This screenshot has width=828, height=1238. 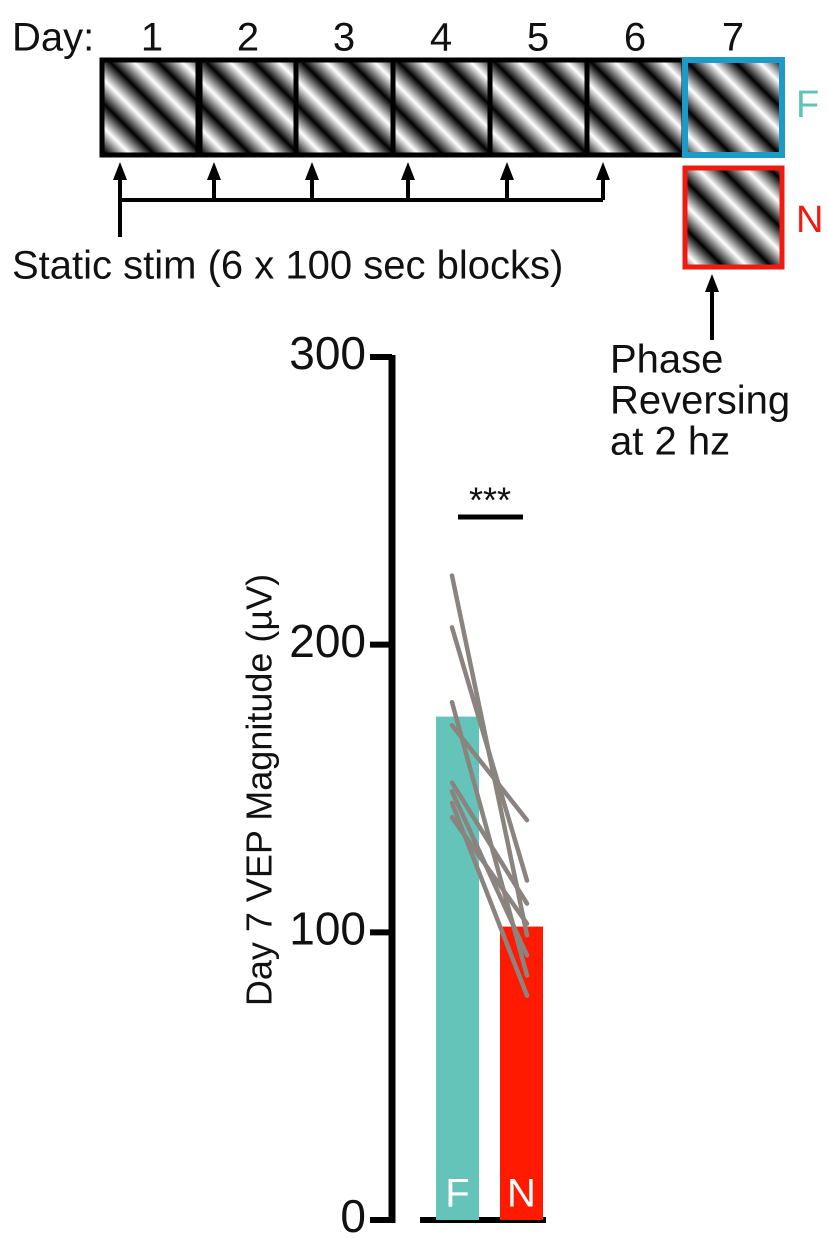 What do you see at coordinates (807, 105) in the screenshot?
I see `familiar-label: F` at bounding box center [807, 105].